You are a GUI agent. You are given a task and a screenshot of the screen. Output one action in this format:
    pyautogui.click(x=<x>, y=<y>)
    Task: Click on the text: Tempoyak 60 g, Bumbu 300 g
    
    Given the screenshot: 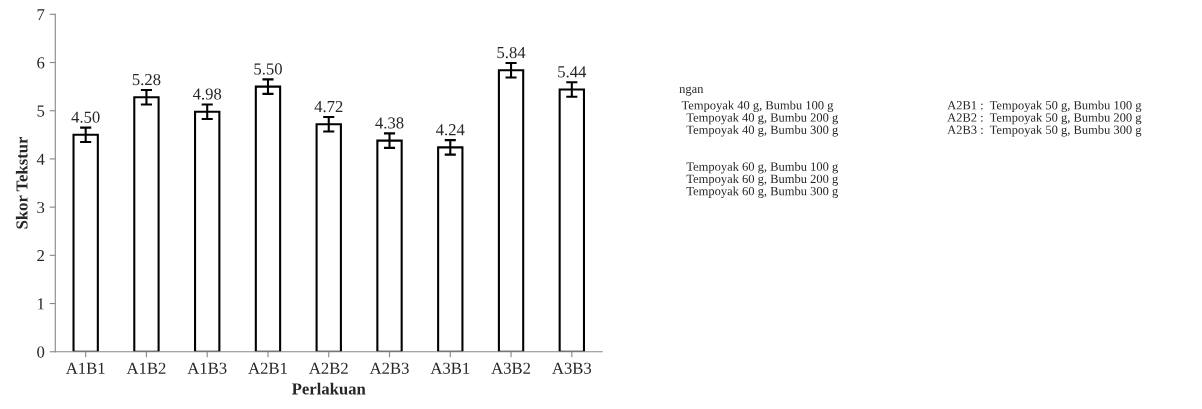 What is the action you would take?
    pyautogui.click(x=762, y=192)
    